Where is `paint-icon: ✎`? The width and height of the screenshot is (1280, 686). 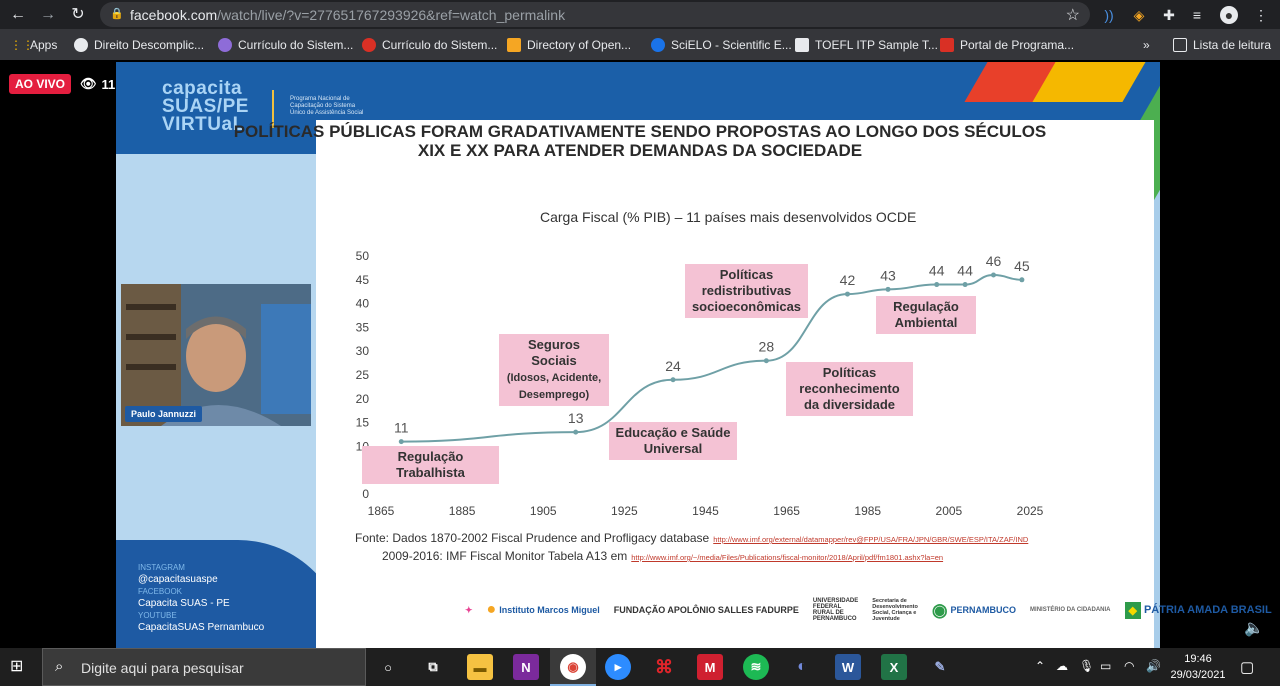
paint-icon: ✎ is located at coordinates (940, 666).